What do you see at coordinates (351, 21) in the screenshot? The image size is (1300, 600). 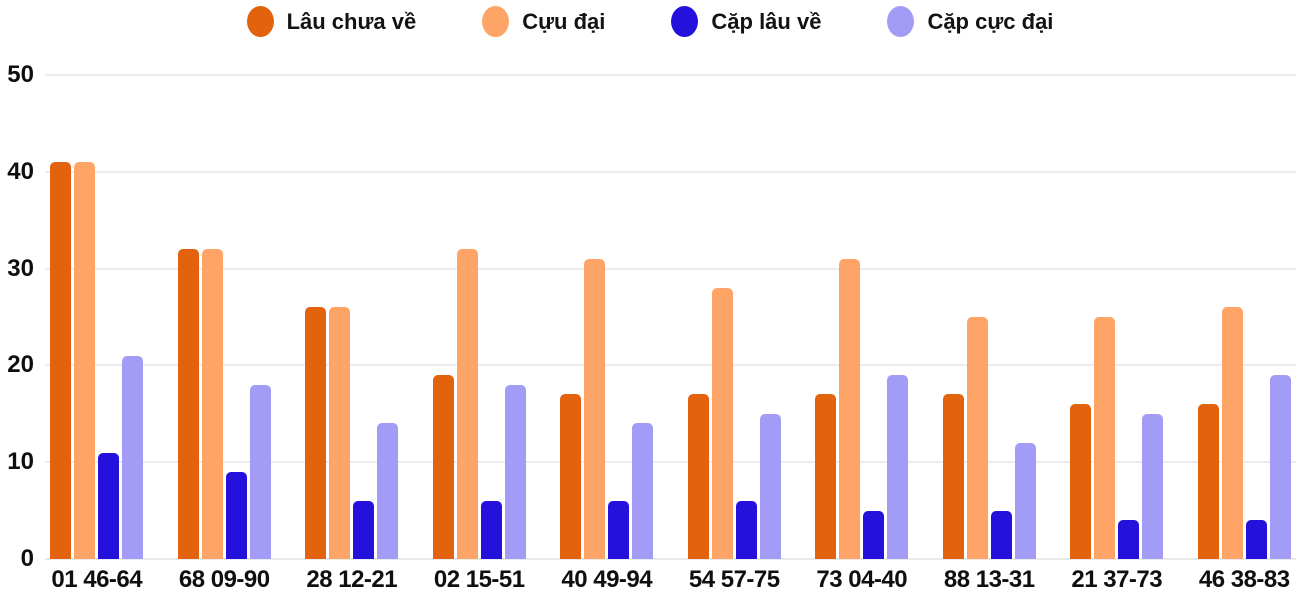 I see `legend-label: Lâu chưa về` at bounding box center [351, 21].